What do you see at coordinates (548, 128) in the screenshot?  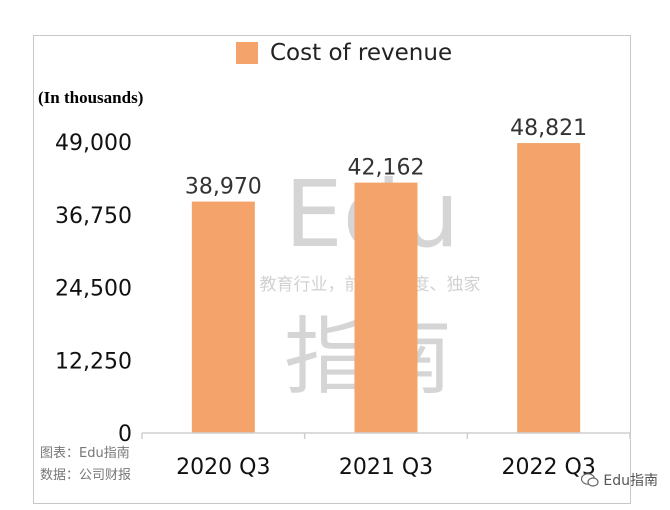 I see `bar-value-label: 48,821` at bounding box center [548, 128].